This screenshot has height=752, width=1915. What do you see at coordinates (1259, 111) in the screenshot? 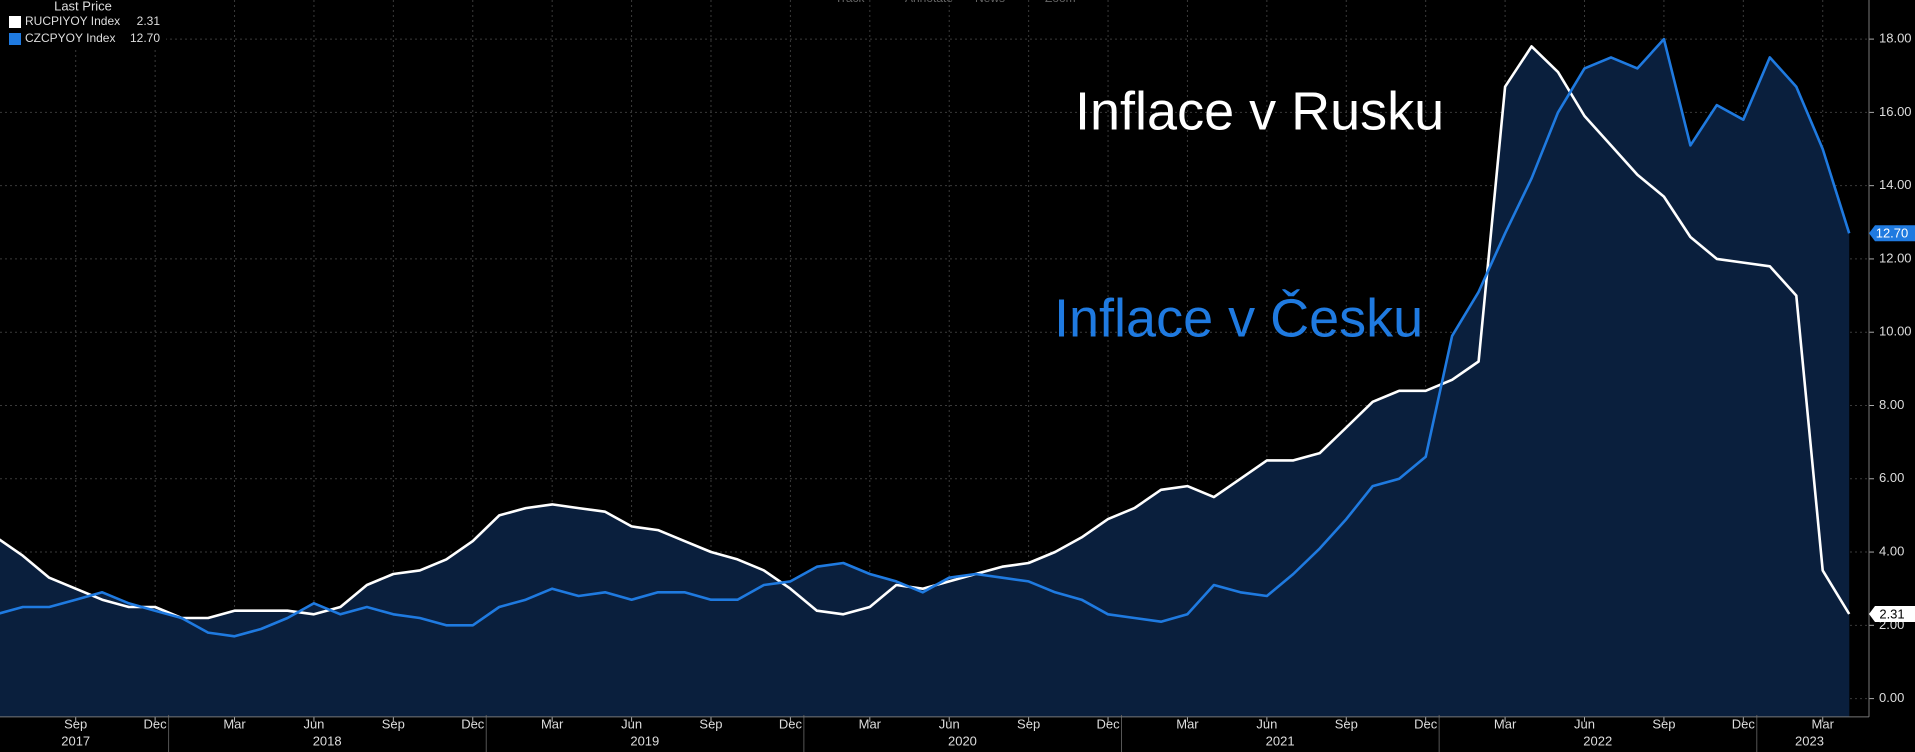
I see `annotation: Inflace v Rusku` at bounding box center [1259, 111].